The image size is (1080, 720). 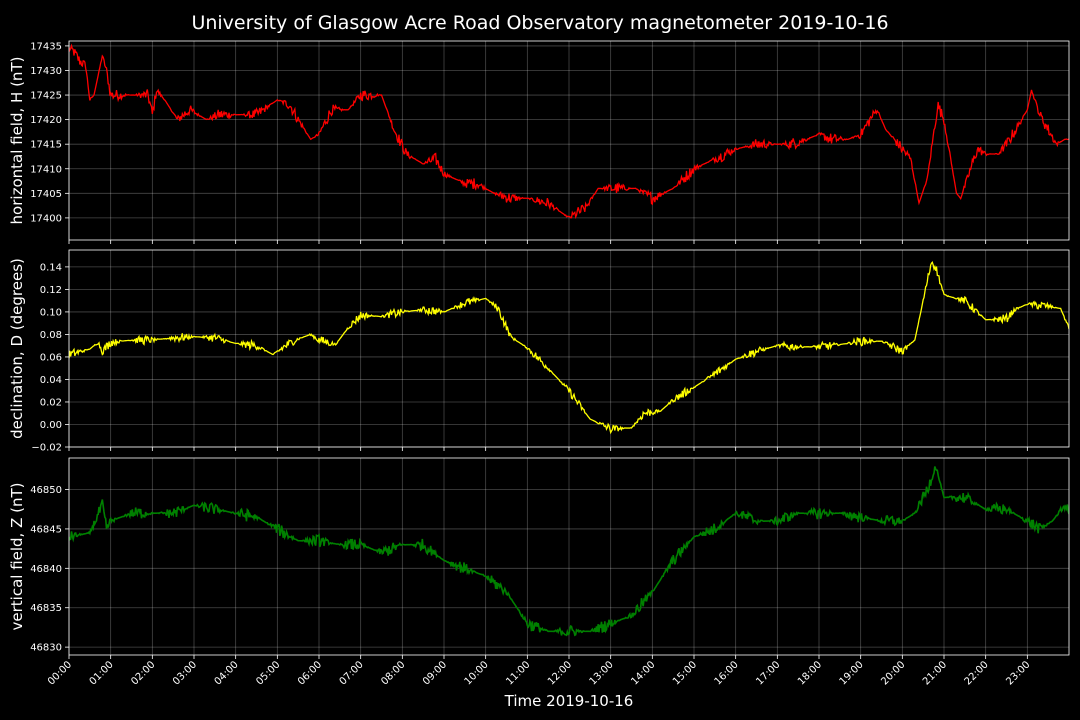 I want to click on y-tick-label: 17405, so click(x=46, y=194).